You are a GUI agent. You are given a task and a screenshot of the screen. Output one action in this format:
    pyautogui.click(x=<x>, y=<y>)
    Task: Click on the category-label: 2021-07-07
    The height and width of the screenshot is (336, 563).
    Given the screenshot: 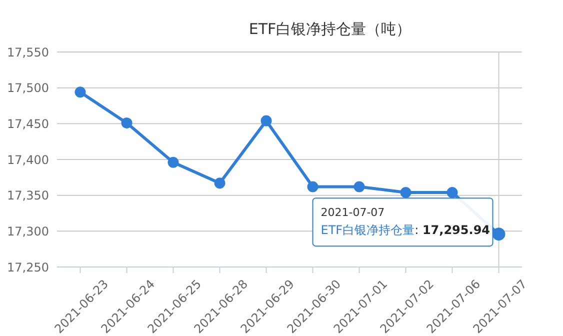 What is the action you would take?
    pyautogui.click(x=352, y=213)
    